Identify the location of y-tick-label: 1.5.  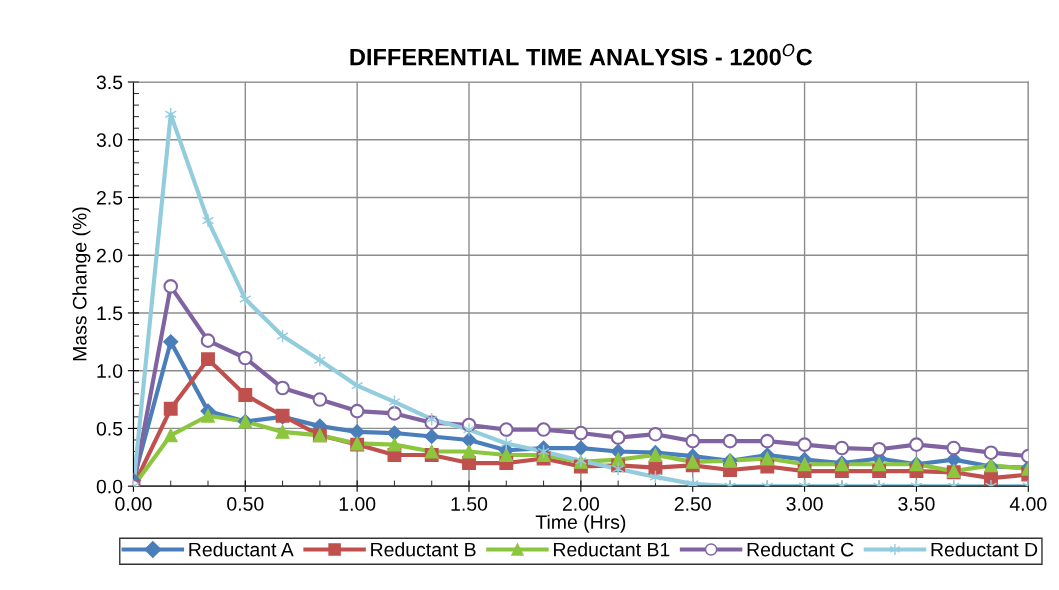
(110, 313).